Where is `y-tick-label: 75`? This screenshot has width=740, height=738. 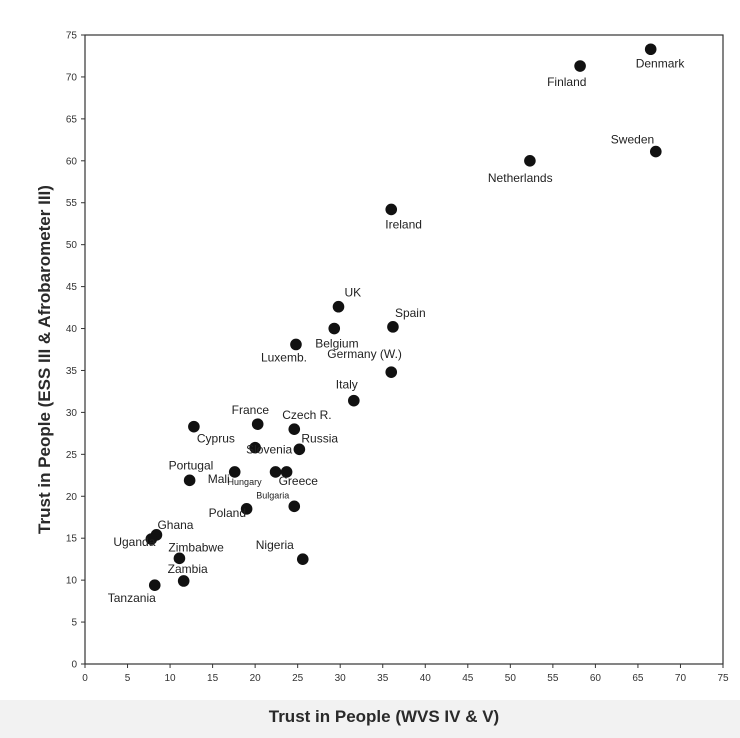
y-tick-label: 75 is located at coordinates (72, 36).